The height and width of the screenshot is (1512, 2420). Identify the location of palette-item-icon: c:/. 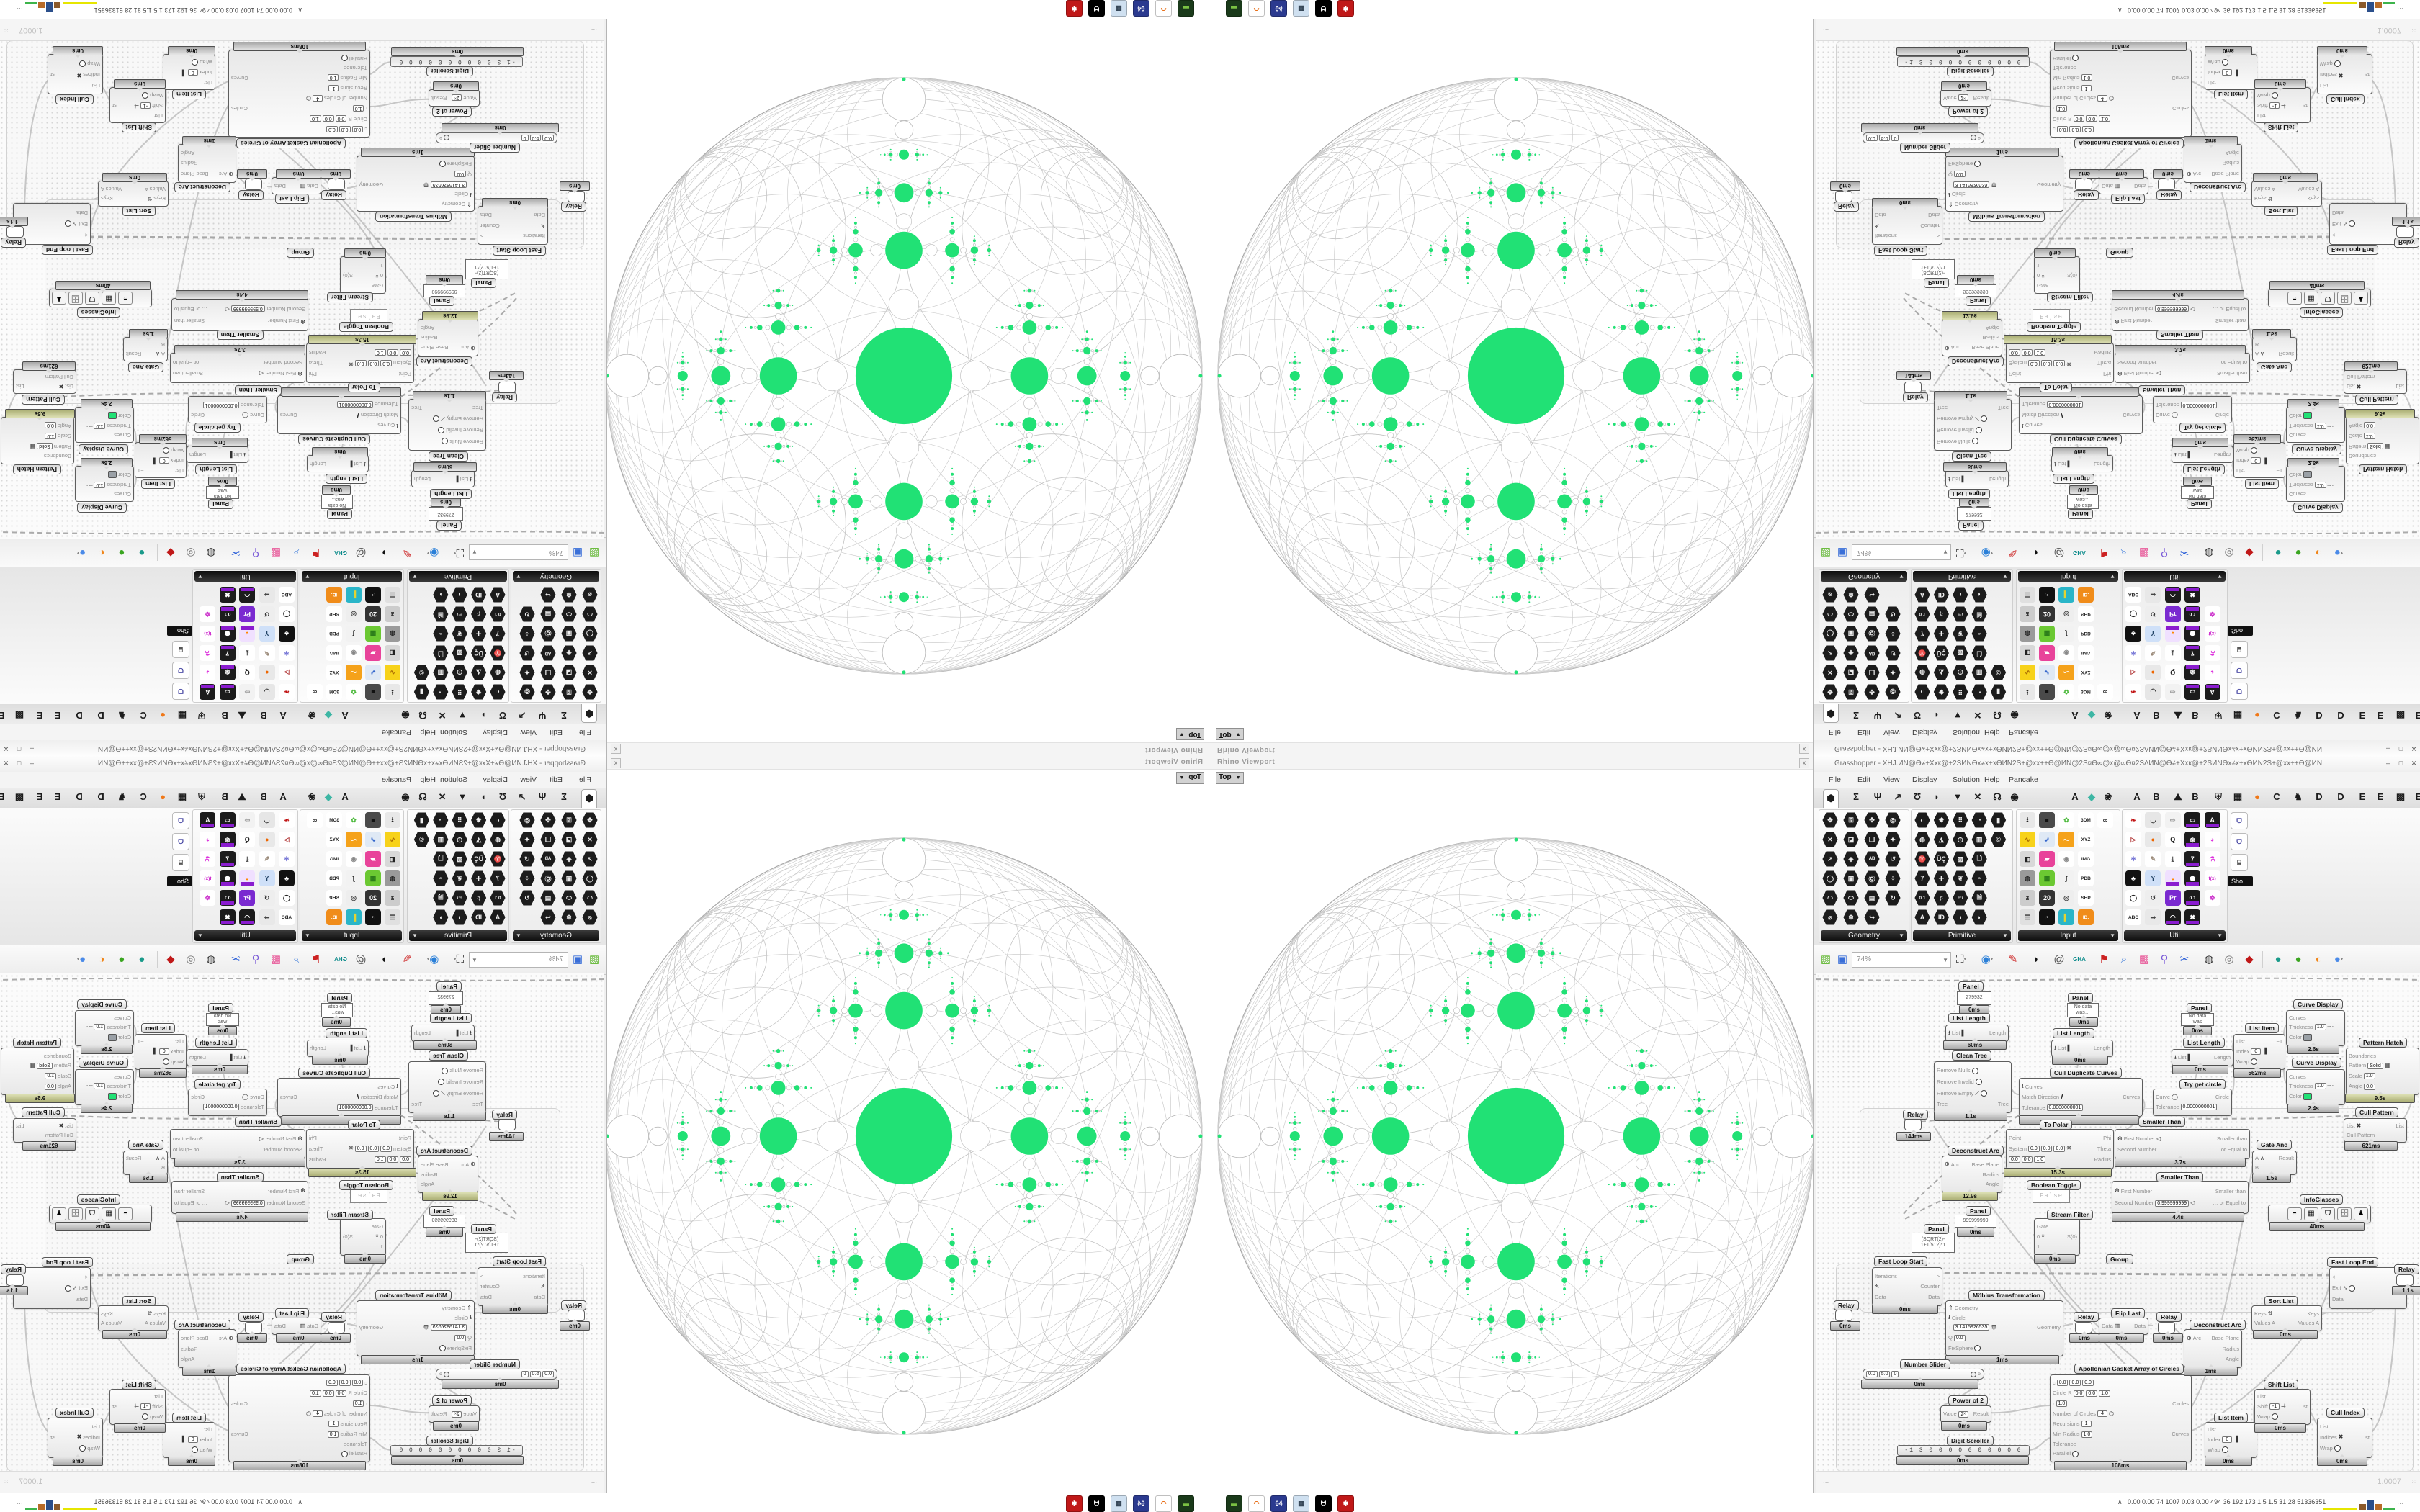
(2192, 820).